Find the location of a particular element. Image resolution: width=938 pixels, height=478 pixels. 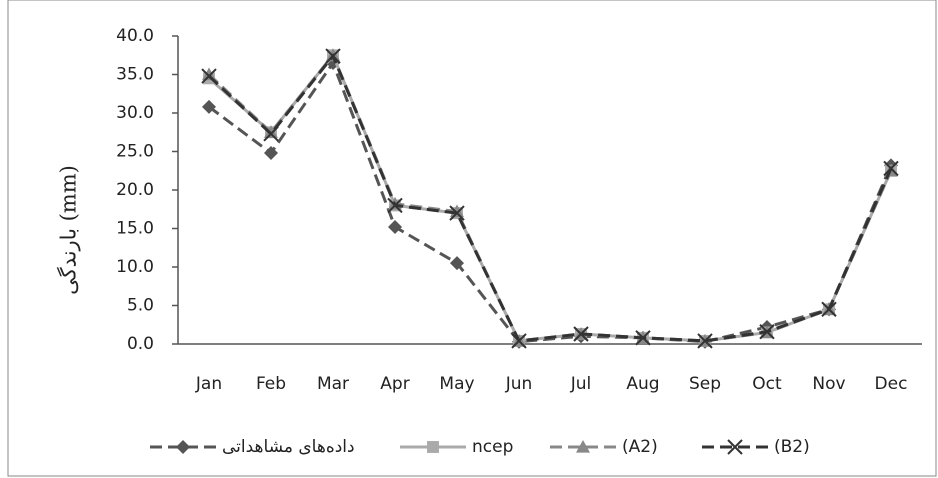

x-tick-label: Apr is located at coordinates (394, 384).